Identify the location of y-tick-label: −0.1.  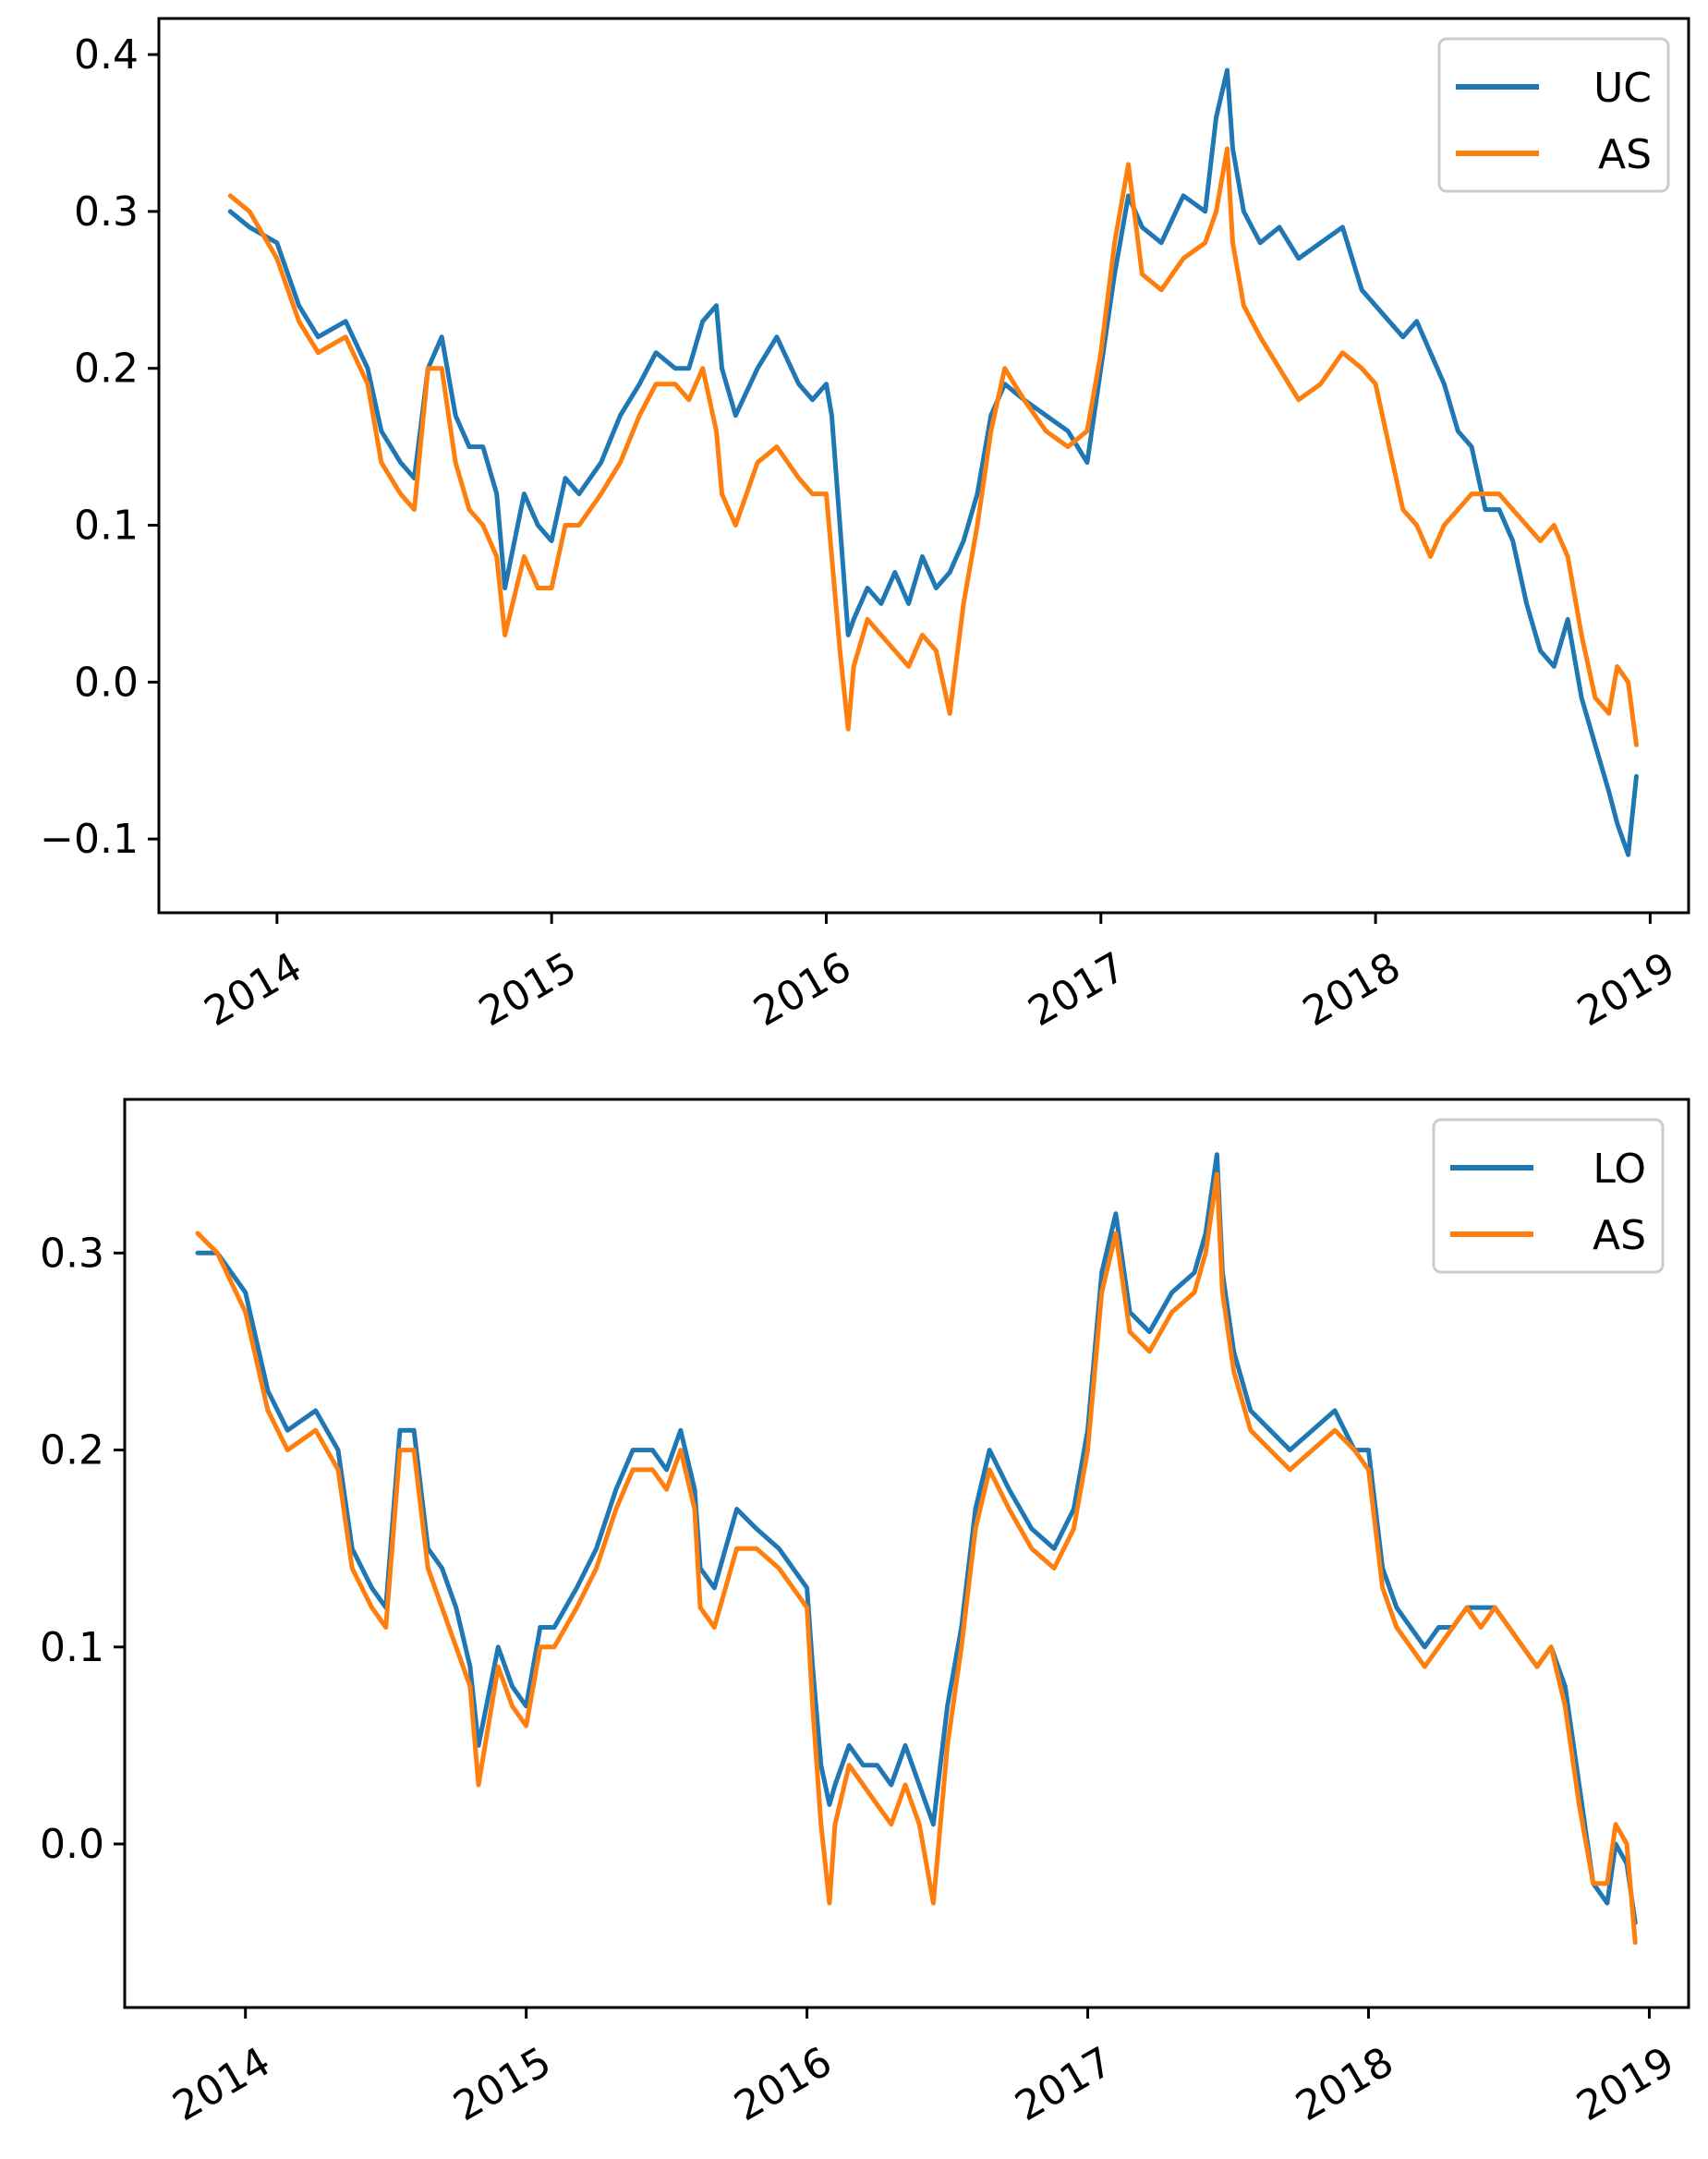
(89, 839).